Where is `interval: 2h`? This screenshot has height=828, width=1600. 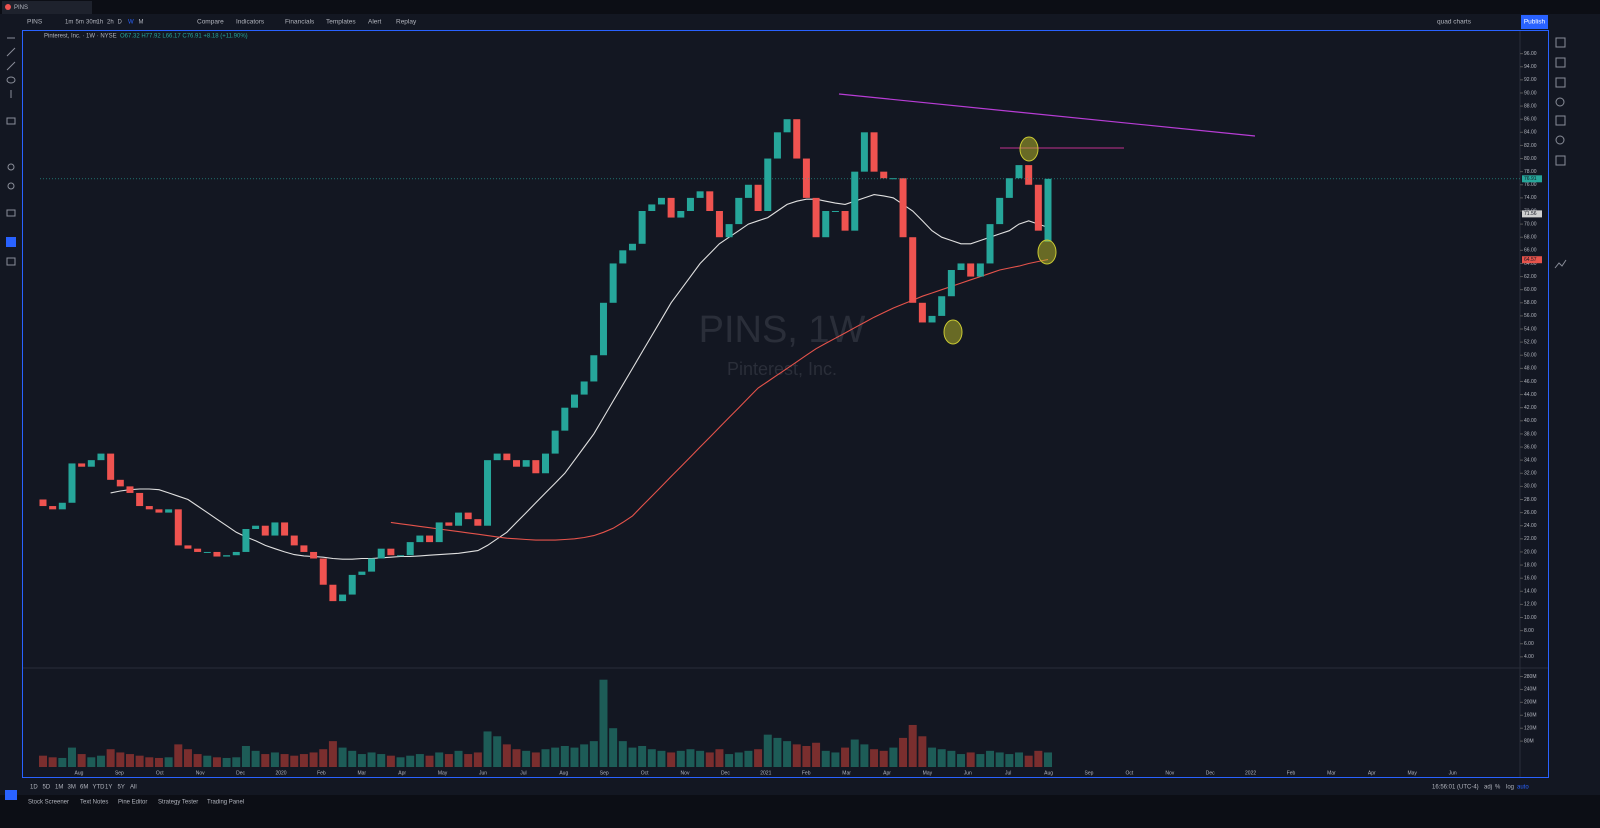
interval: 2h is located at coordinates (110, 23).